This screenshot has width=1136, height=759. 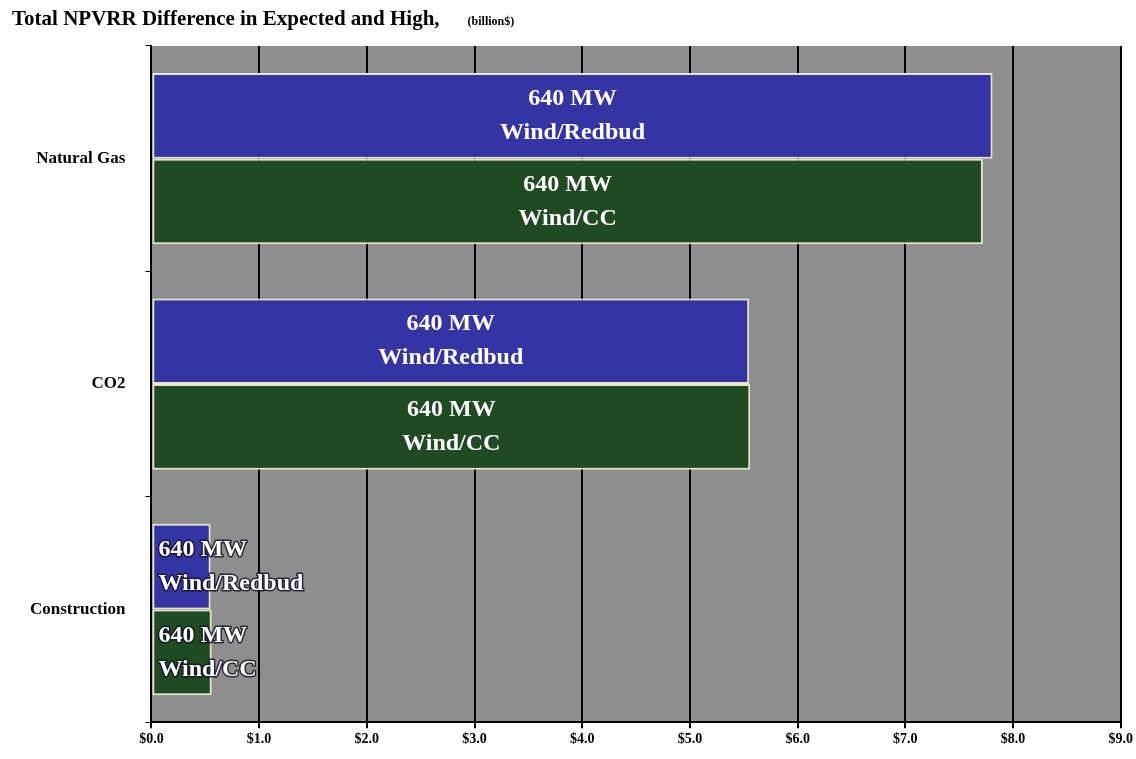 What do you see at coordinates (77, 608) in the screenshot?
I see `y-tick-label: Construction` at bounding box center [77, 608].